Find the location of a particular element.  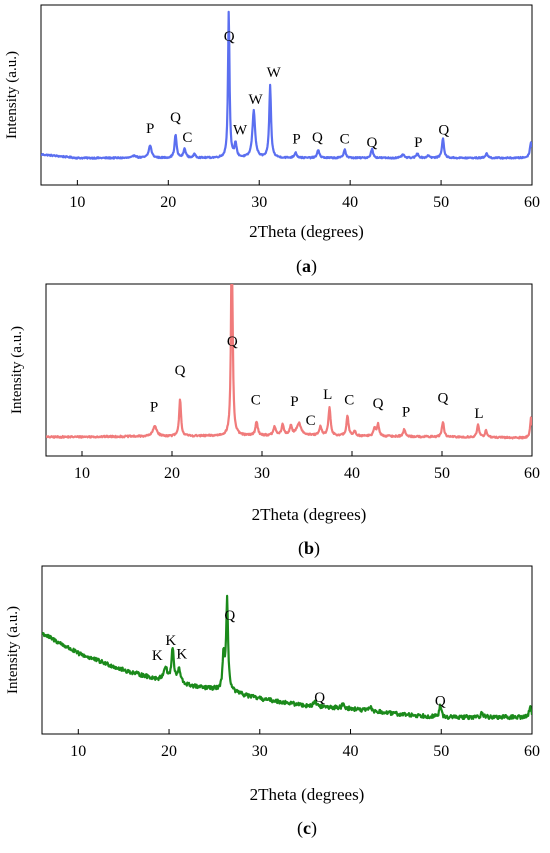

xrd-pattern-line is located at coordinates (287, 657).